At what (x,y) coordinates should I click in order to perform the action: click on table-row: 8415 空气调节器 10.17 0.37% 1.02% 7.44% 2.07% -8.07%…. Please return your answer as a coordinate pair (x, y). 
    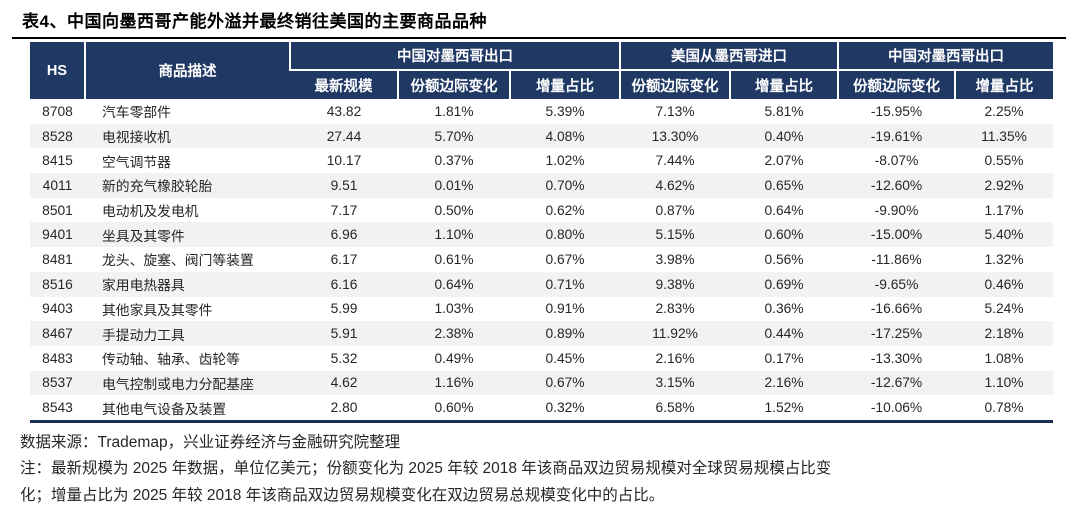
    Looking at the image, I should click on (541, 160).